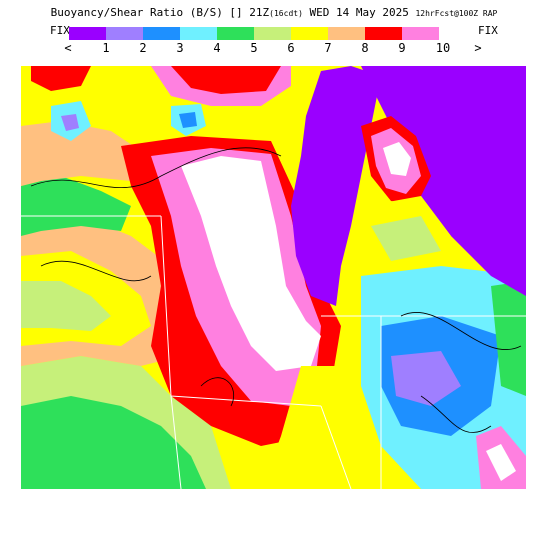 This screenshot has width=548, height=548. What do you see at coordinates (443, 181) in the screenshot?
I see `lake-huron` at bounding box center [443, 181].